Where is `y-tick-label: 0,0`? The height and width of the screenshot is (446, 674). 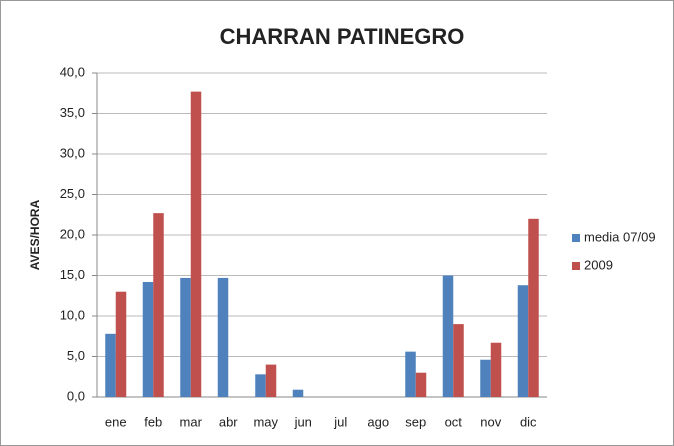
y-tick-label: 0,0 is located at coordinates (76, 395).